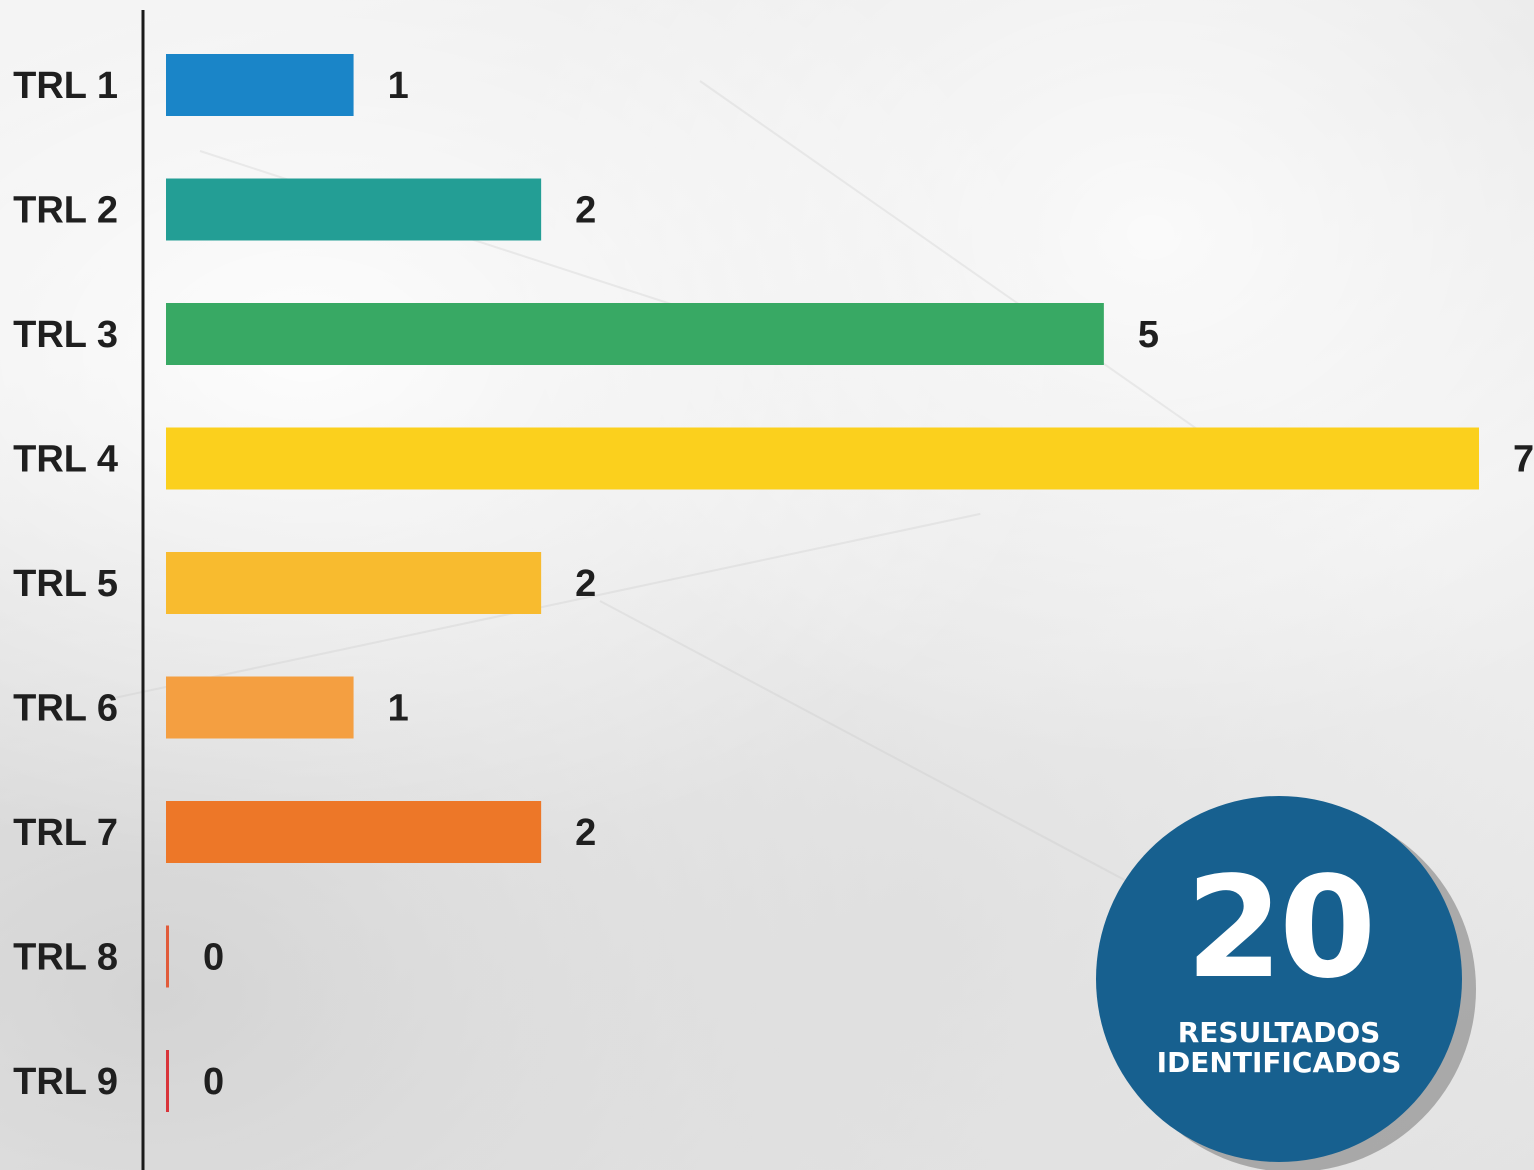  I want to click on category-label: TRL 3, so click(65, 335).